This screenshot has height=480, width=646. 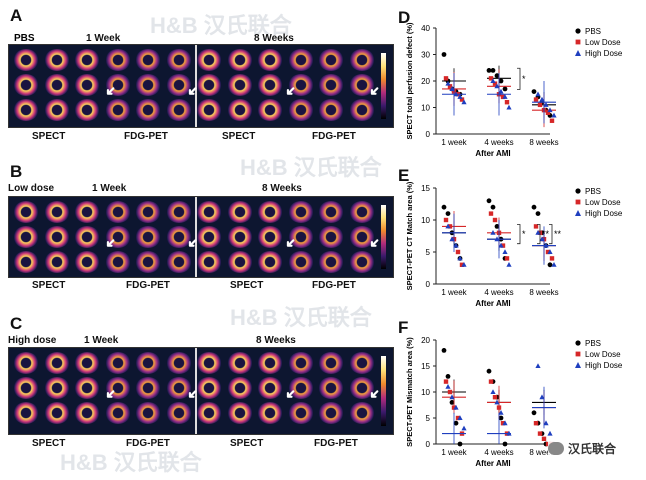 I want to click on legend-label: PBS, so click(x=593, y=31).